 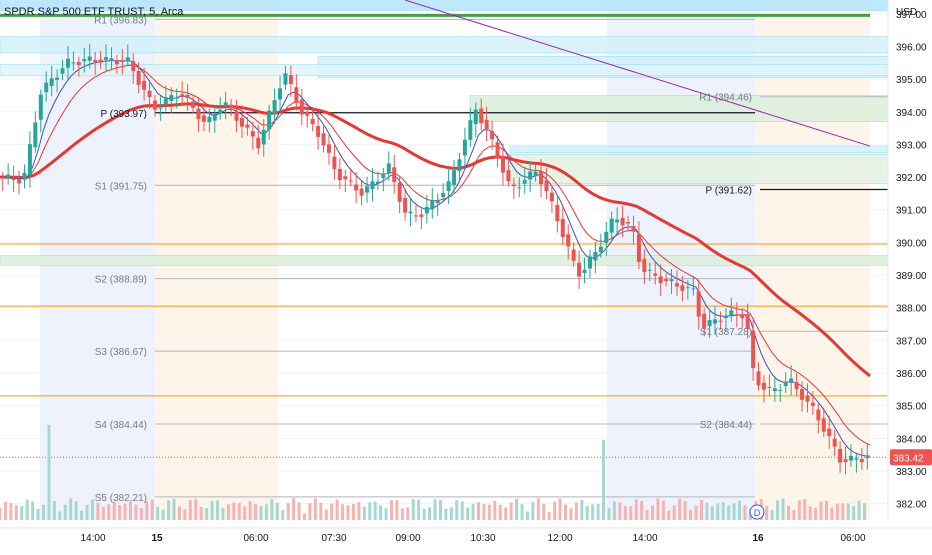 What do you see at coordinates (120, 20) in the screenshot?
I see `pivot-level-label: R1 (396.83)` at bounding box center [120, 20].